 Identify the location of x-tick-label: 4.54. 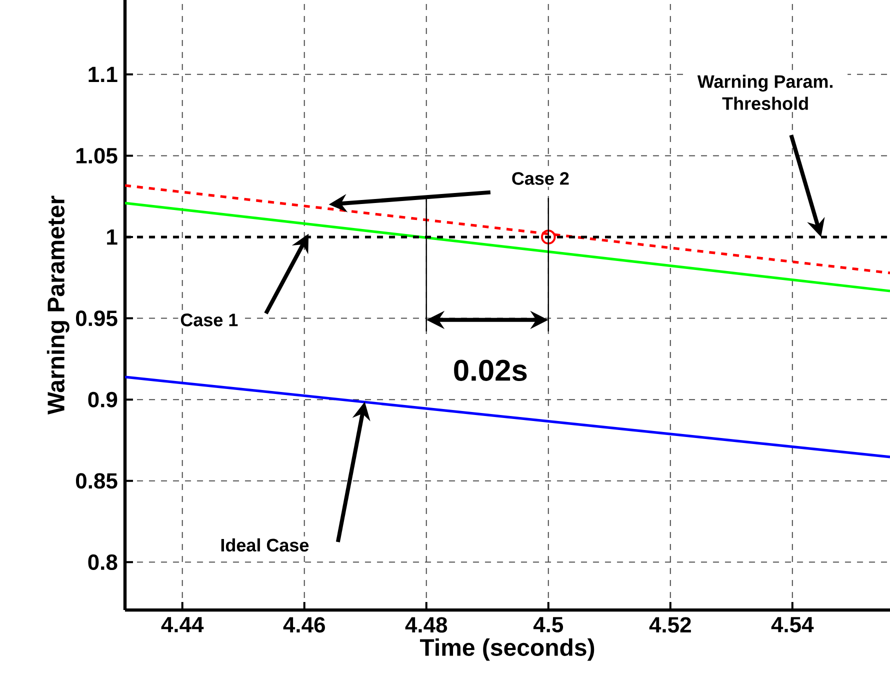
(792, 624).